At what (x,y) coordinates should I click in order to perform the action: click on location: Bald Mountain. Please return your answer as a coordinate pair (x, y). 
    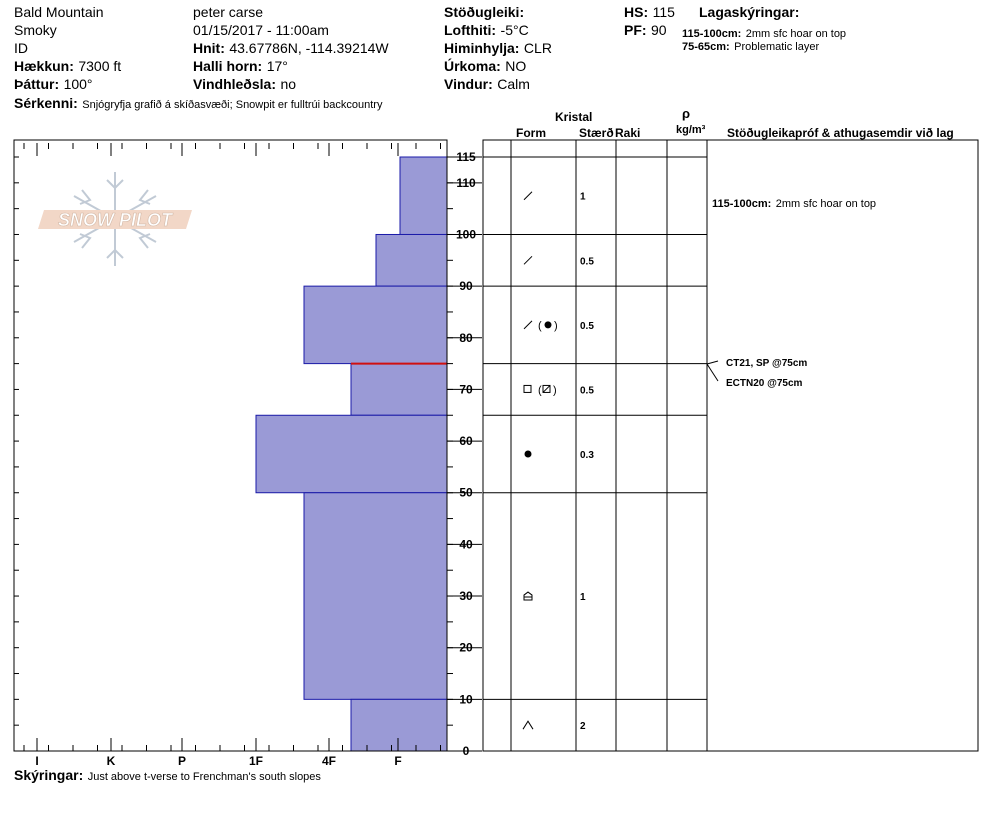
    Looking at the image, I should click on (59, 12).